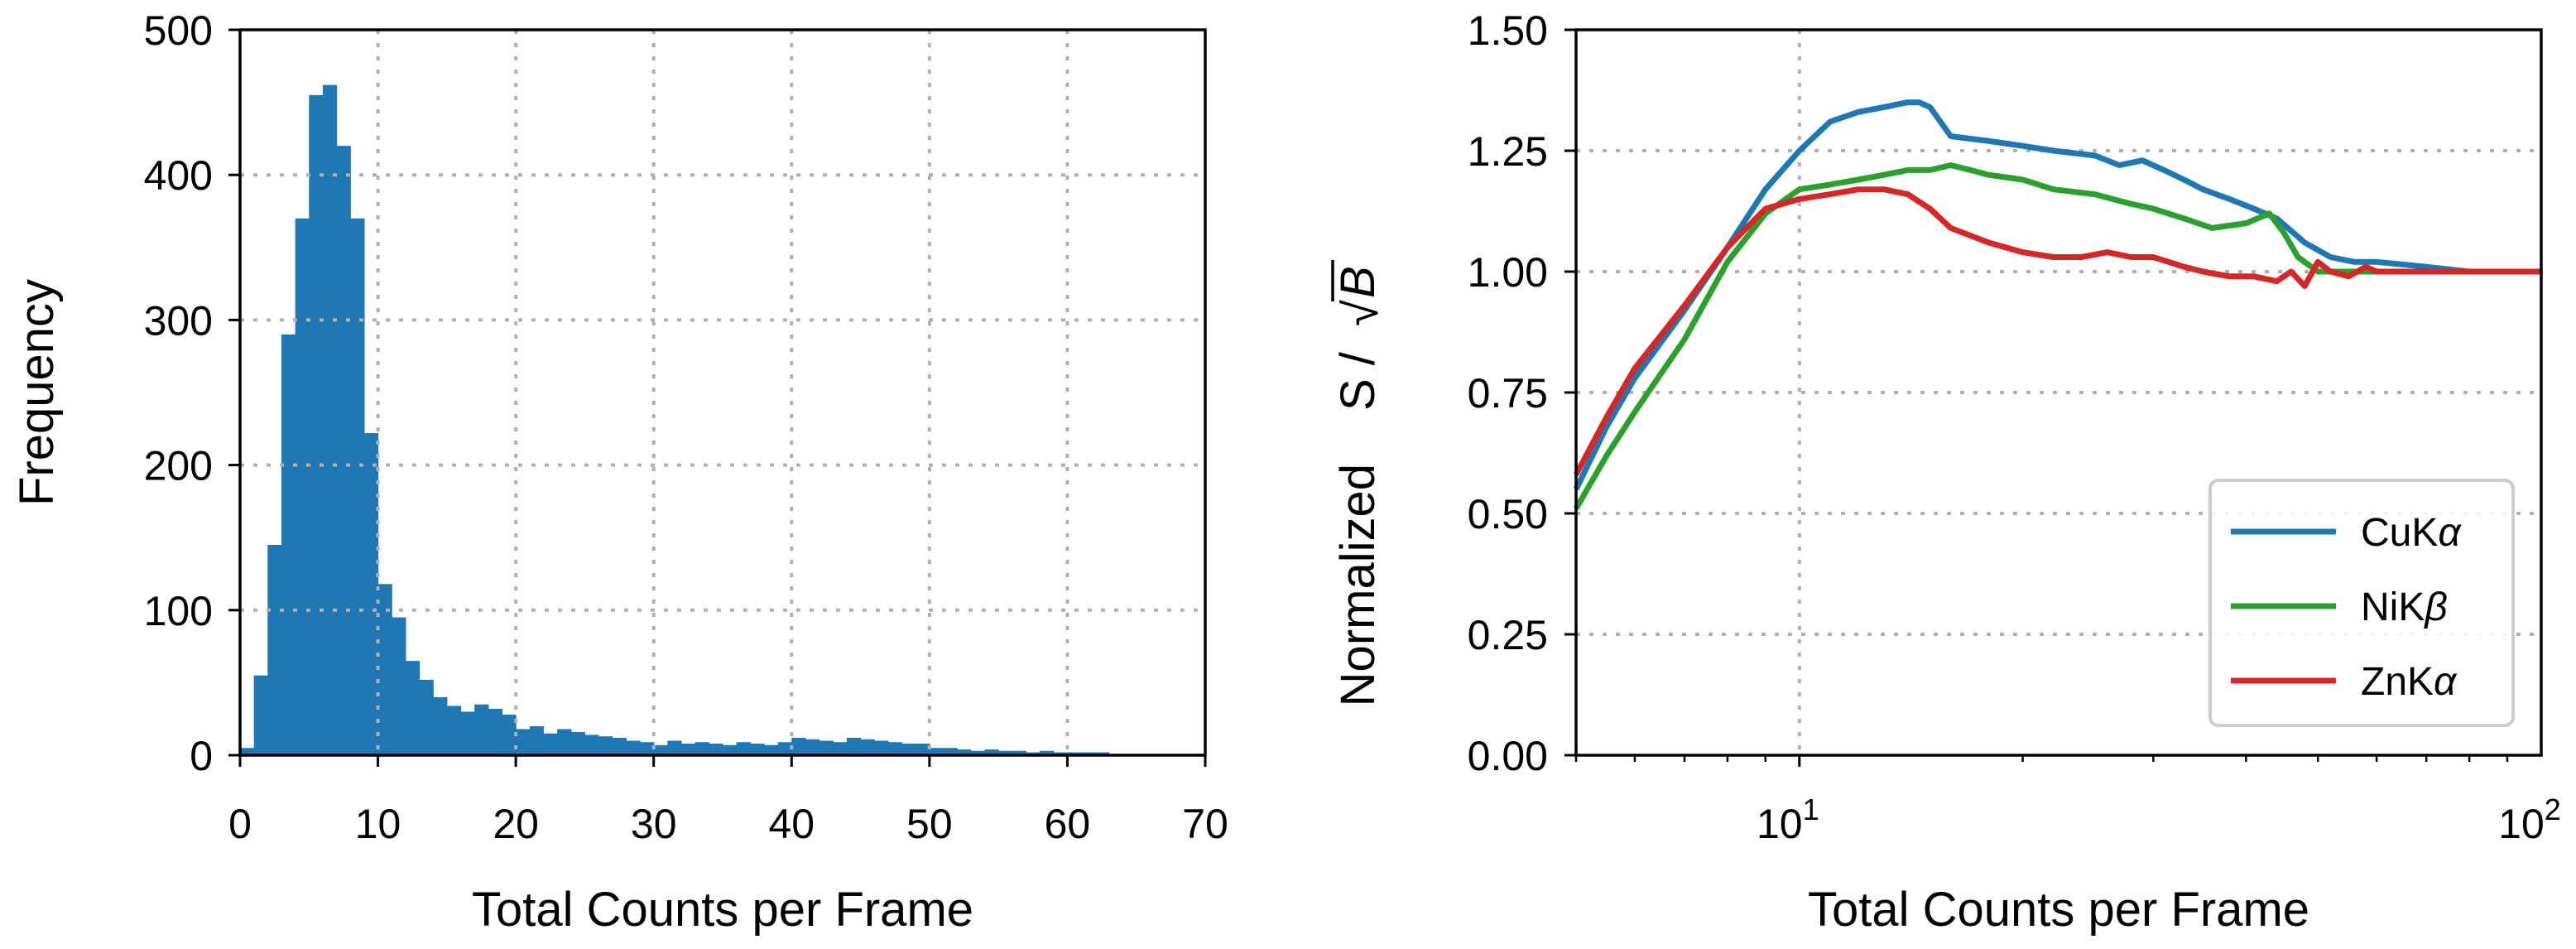 The width and height of the screenshot is (2576, 949). What do you see at coordinates (1508, 30) in the screenshot?
I see `y-tick-label: 1.50` at bounding box center [1508, 30].